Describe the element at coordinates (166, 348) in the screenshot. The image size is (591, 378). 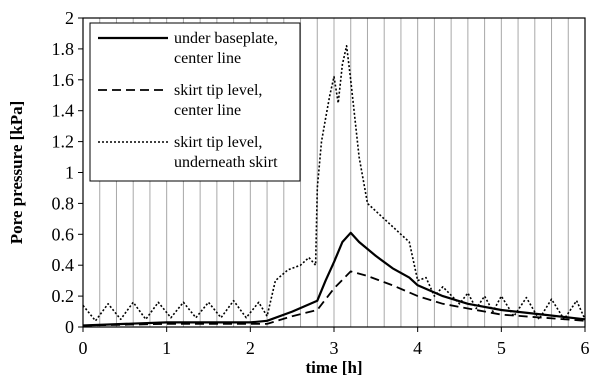
I see `x-tick-label: 1` at that location.